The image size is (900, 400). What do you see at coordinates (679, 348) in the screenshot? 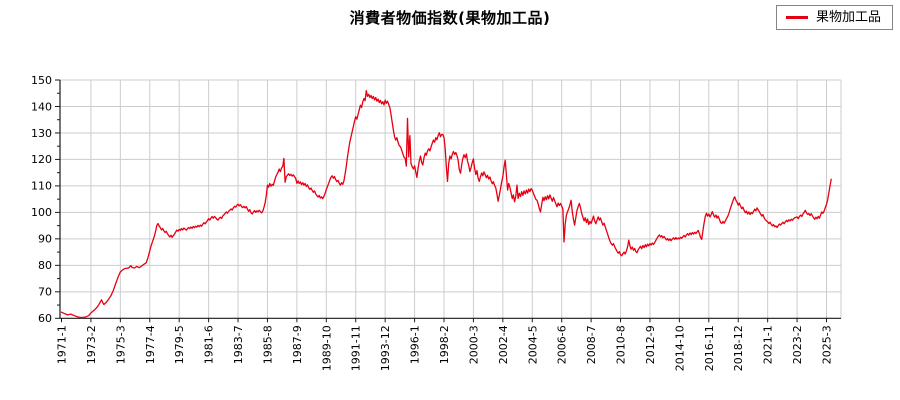
I see `x-axis-tick-label: 2014-10` at bounding box center [679, 348].